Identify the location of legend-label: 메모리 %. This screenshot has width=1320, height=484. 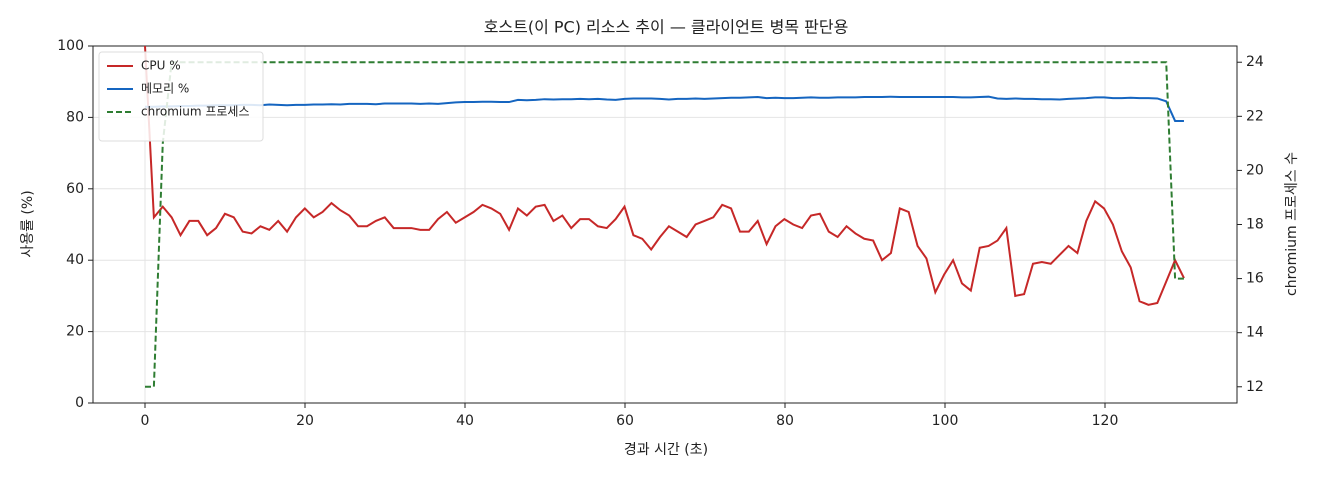
(165, 89).